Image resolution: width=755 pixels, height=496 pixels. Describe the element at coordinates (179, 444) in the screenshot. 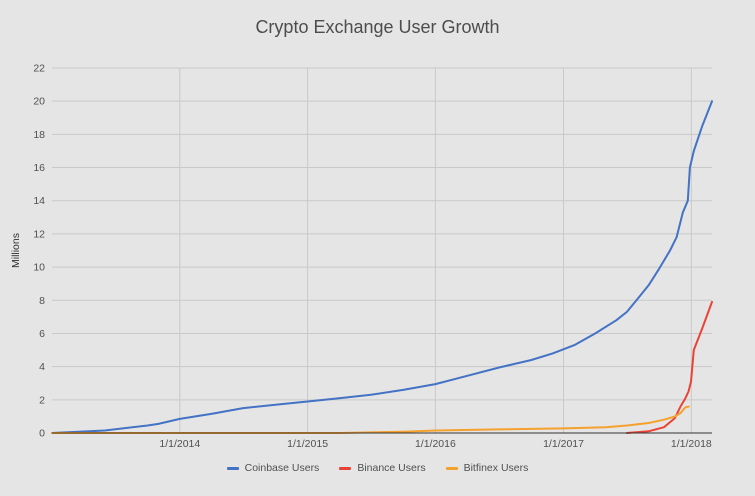

I see `x-tick-label: 1/1/2014` at that location.